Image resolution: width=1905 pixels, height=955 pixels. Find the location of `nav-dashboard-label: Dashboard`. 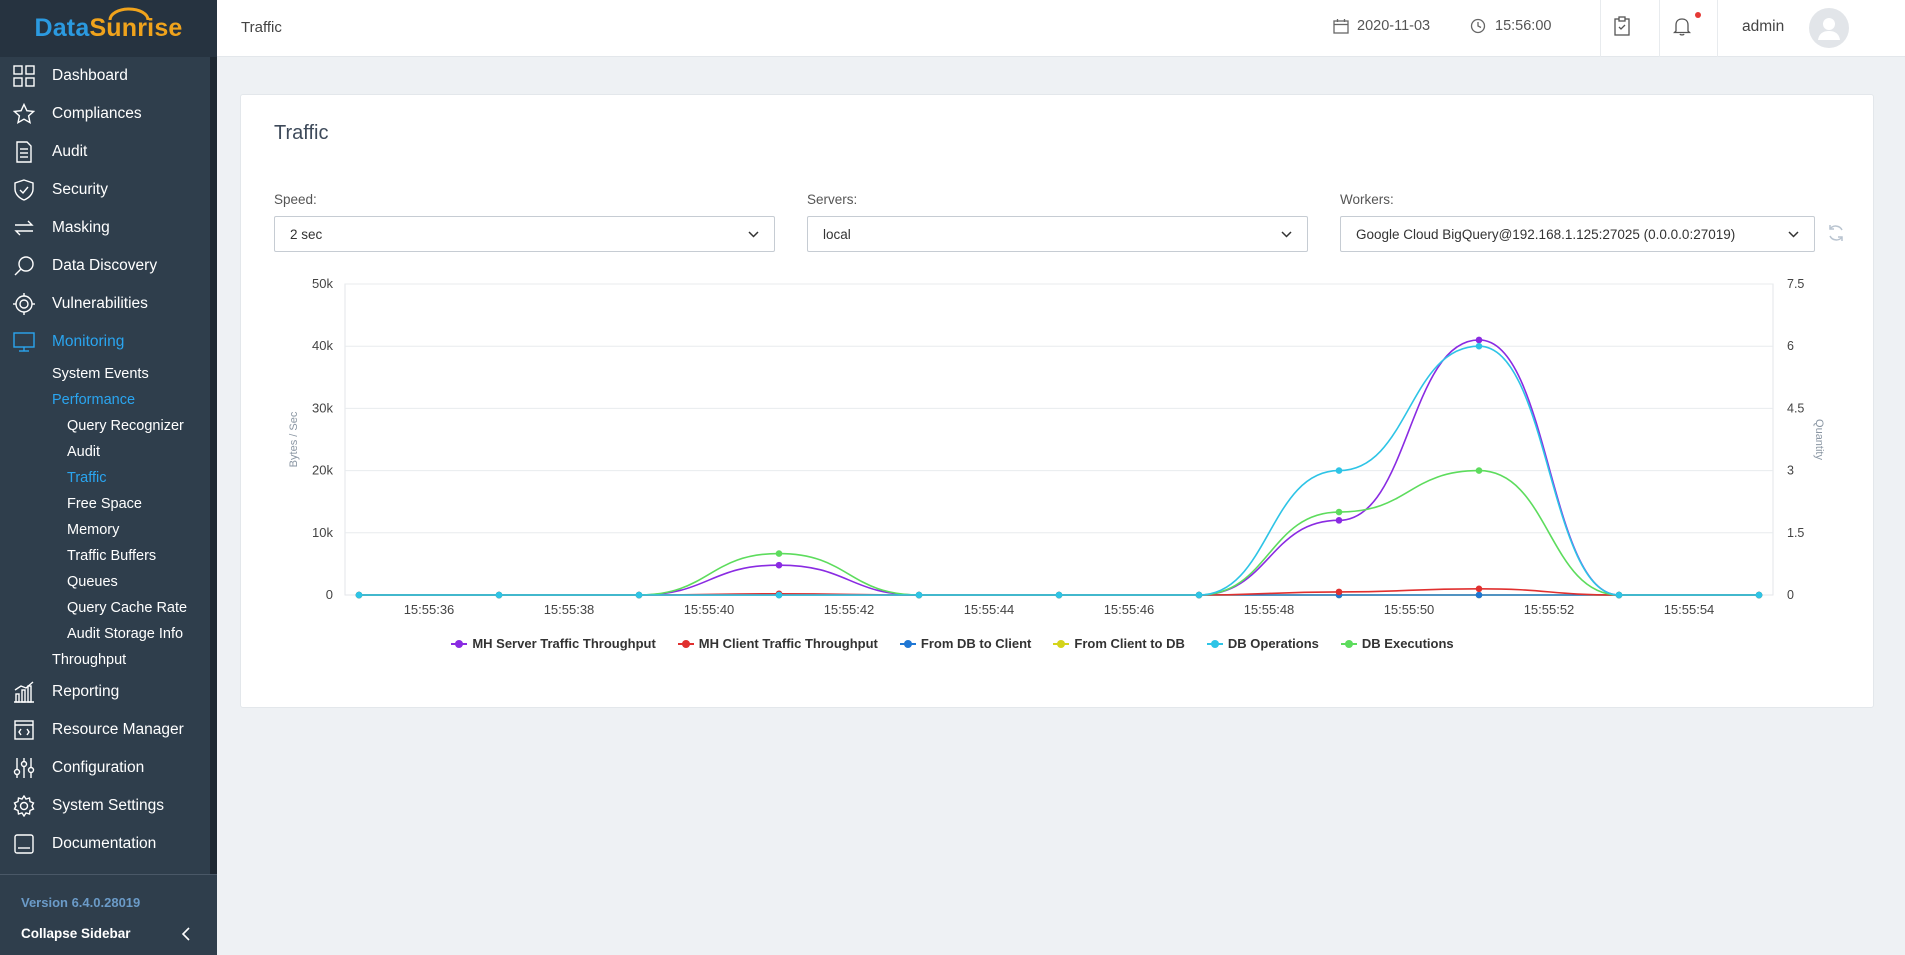

nav-dashboard-label: Dashboard is located at coordinates (90, 75).